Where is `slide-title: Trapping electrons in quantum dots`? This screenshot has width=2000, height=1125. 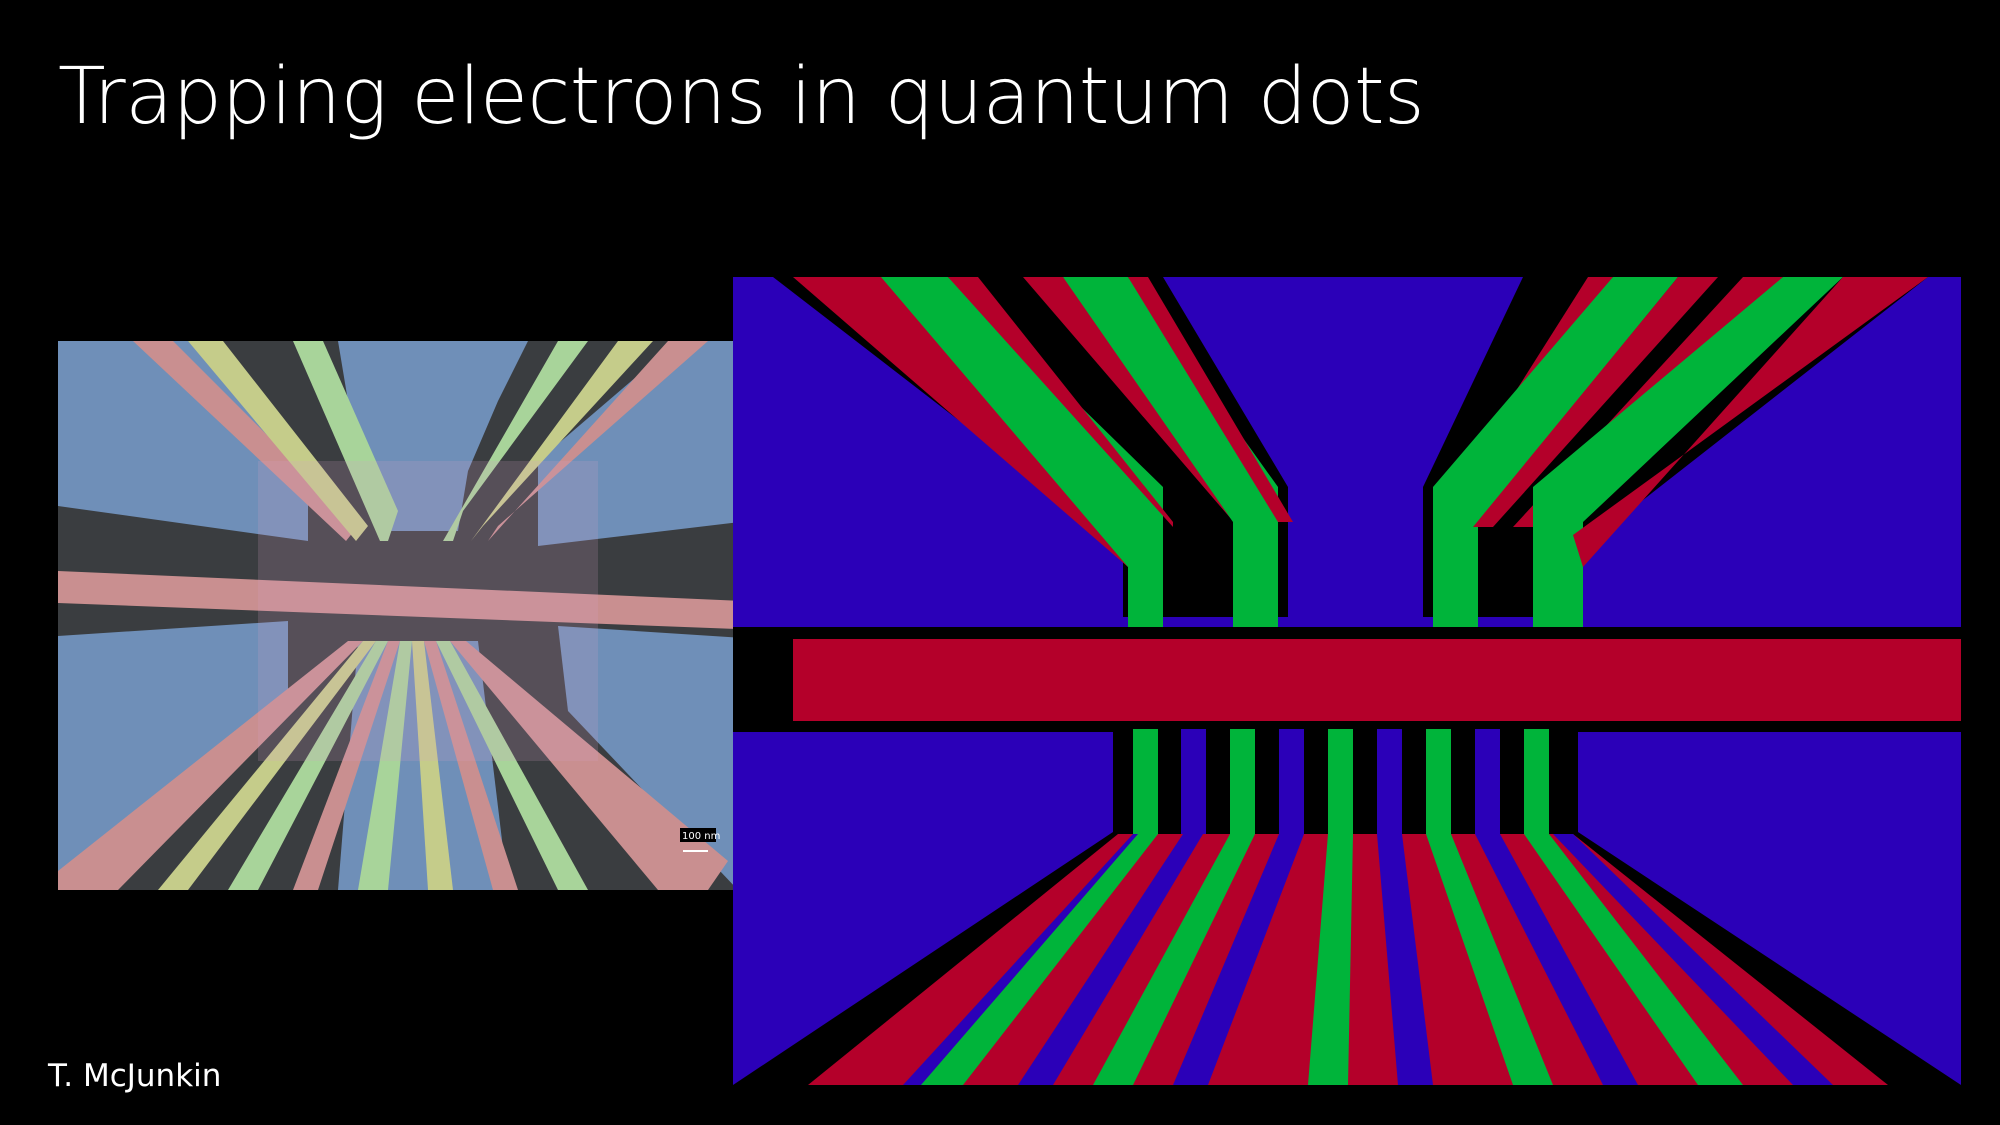 slide-title: Trapping electrons in quantum dots is located at coordinates (741, 97).